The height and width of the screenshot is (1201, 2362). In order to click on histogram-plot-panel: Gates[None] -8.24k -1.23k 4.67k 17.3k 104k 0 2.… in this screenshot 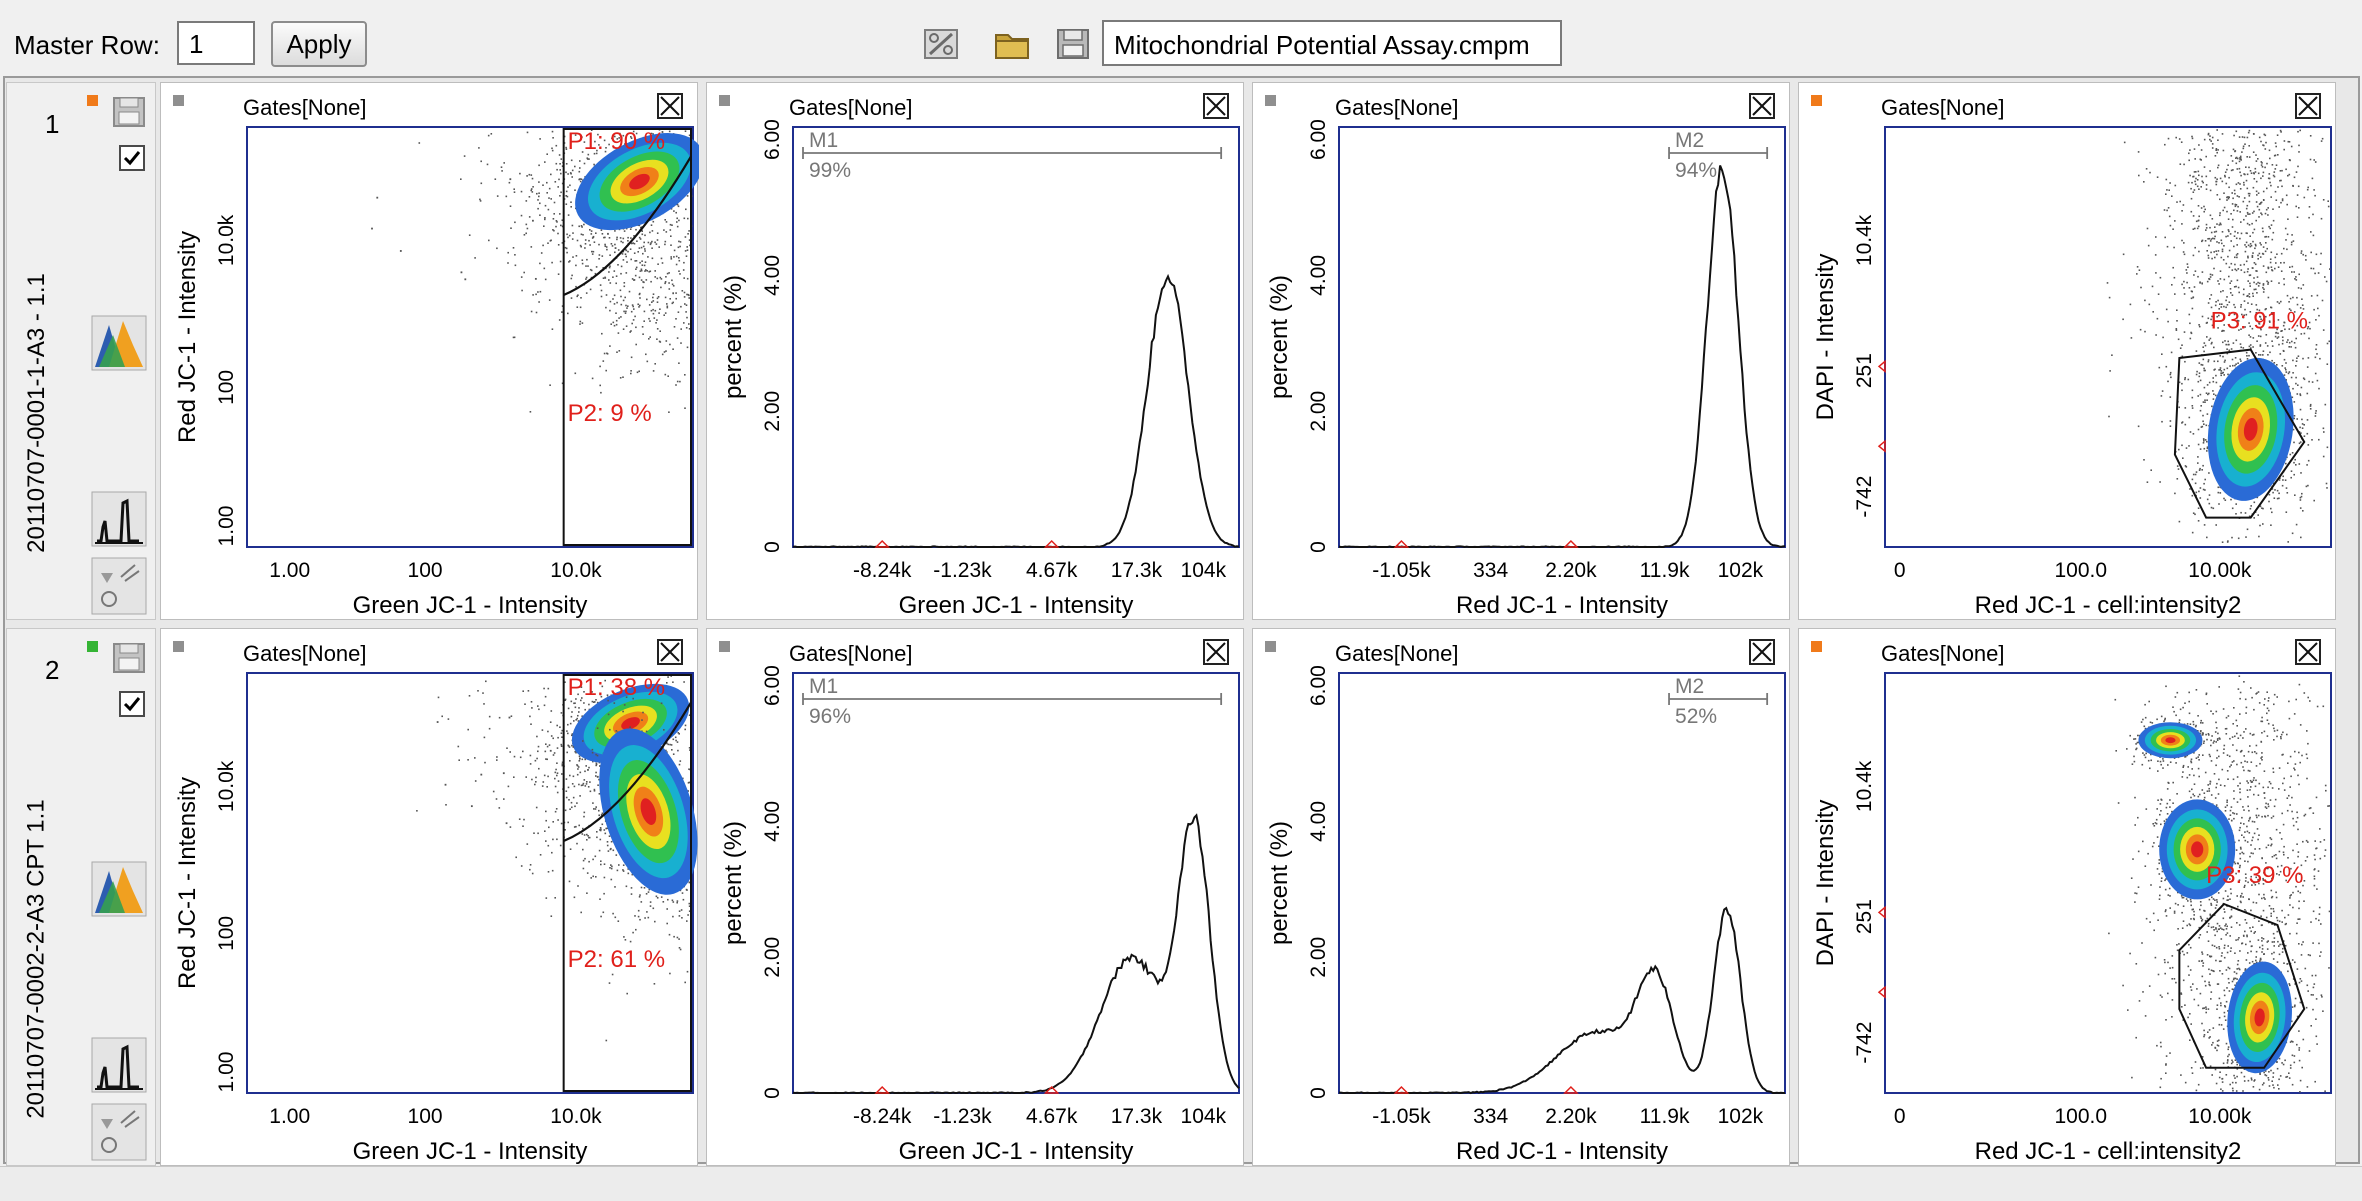, I will do `click(975, 351)`.